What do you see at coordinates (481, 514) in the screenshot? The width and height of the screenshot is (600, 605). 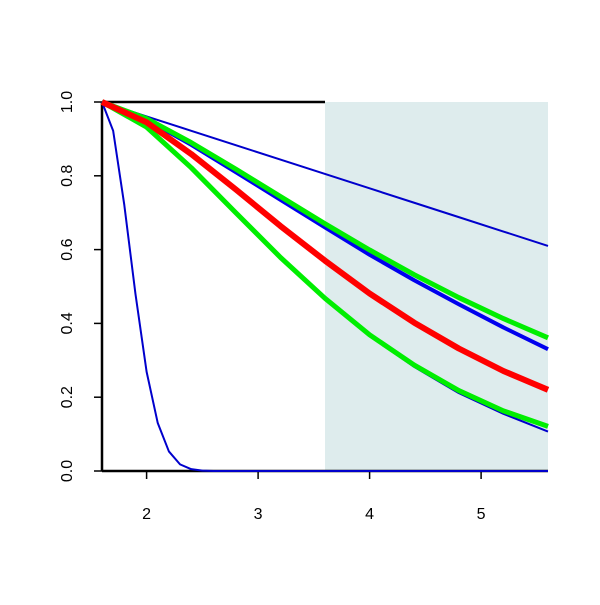 I see `x-tick-label: 5` at bounding box center [481, 514].